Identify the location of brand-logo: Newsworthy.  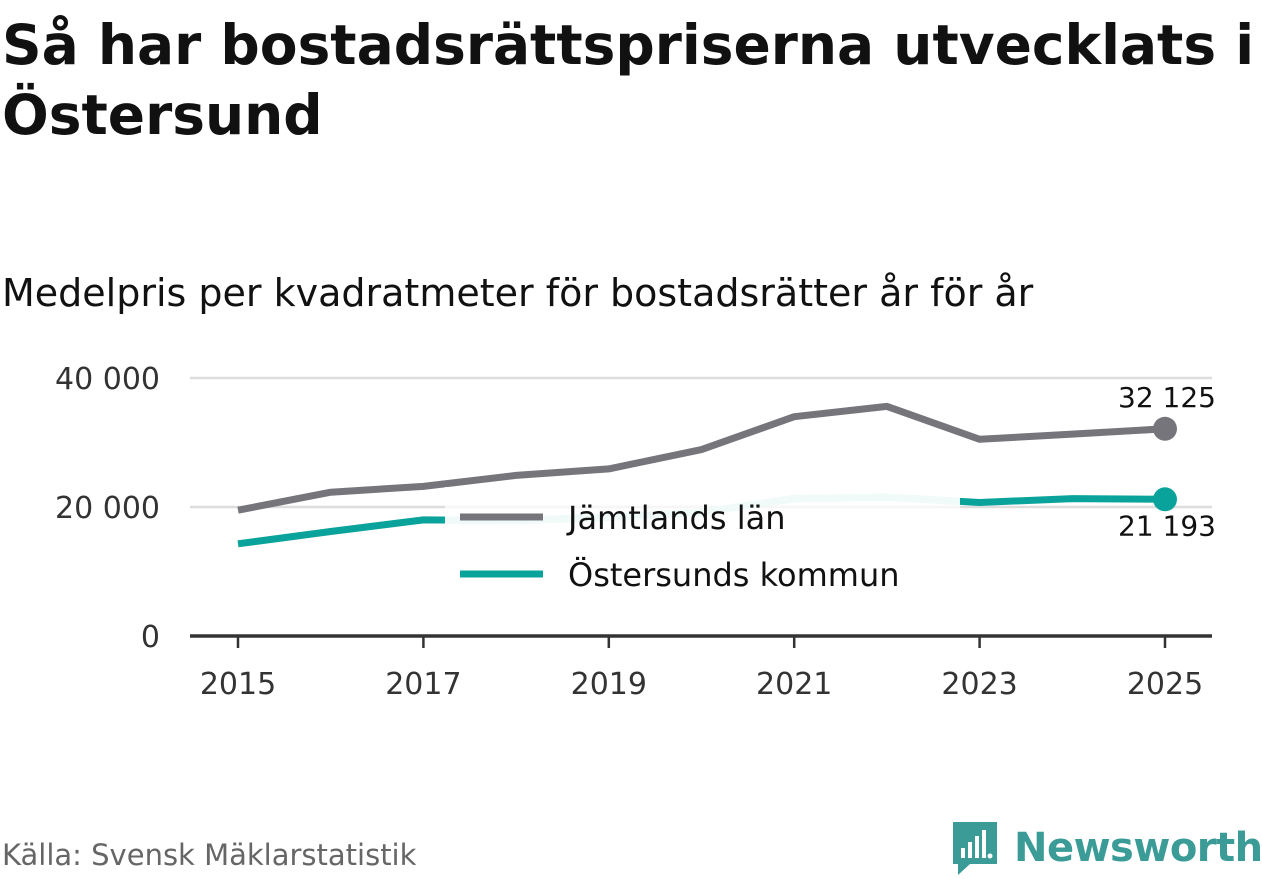
(1106, 848).